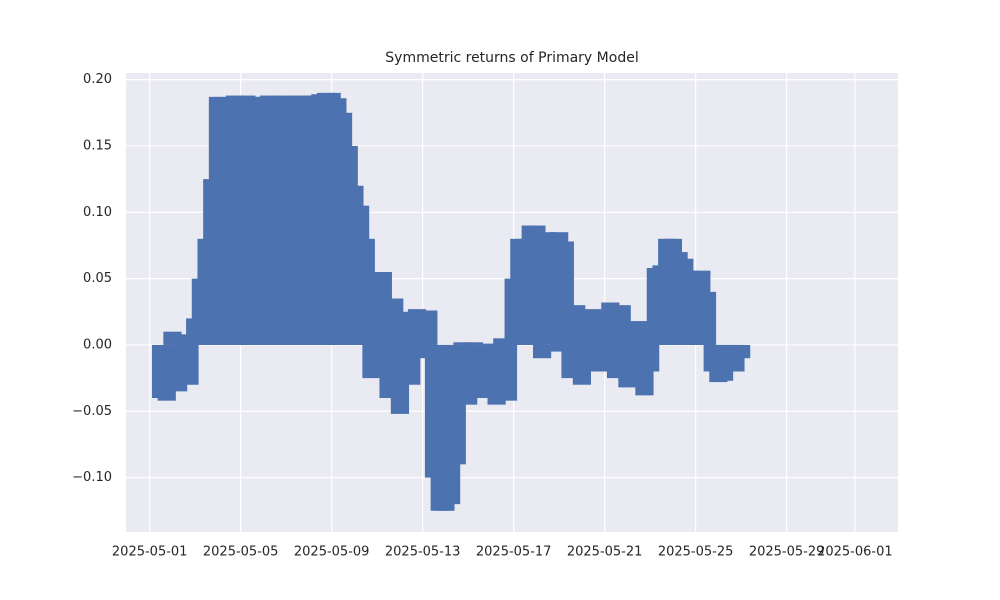 The width and height of the screenshot is (1000, 600). I want to click on y-tick-label: 0.05, so click(97, 278).